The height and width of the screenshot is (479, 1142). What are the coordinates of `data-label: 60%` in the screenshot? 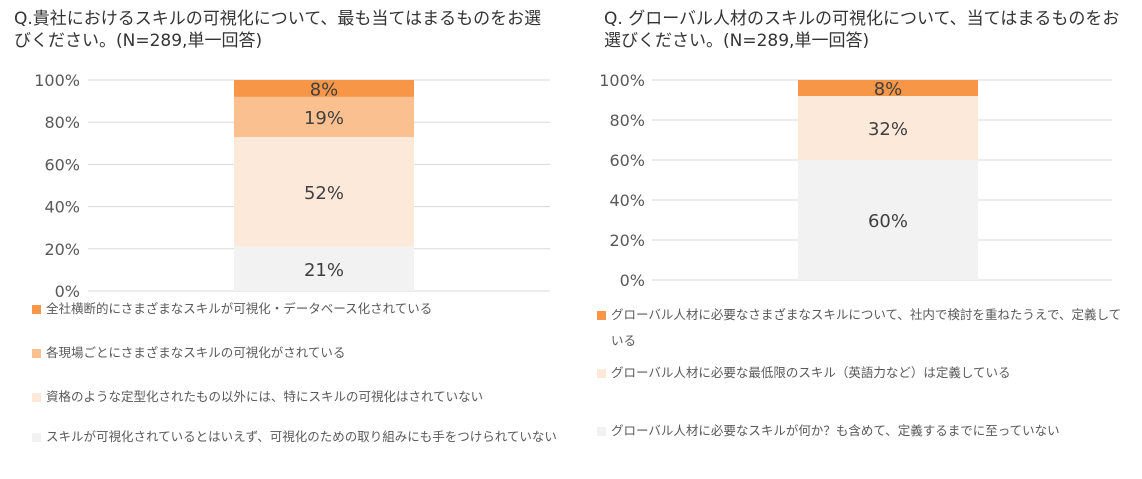 It's located at (888, 221).